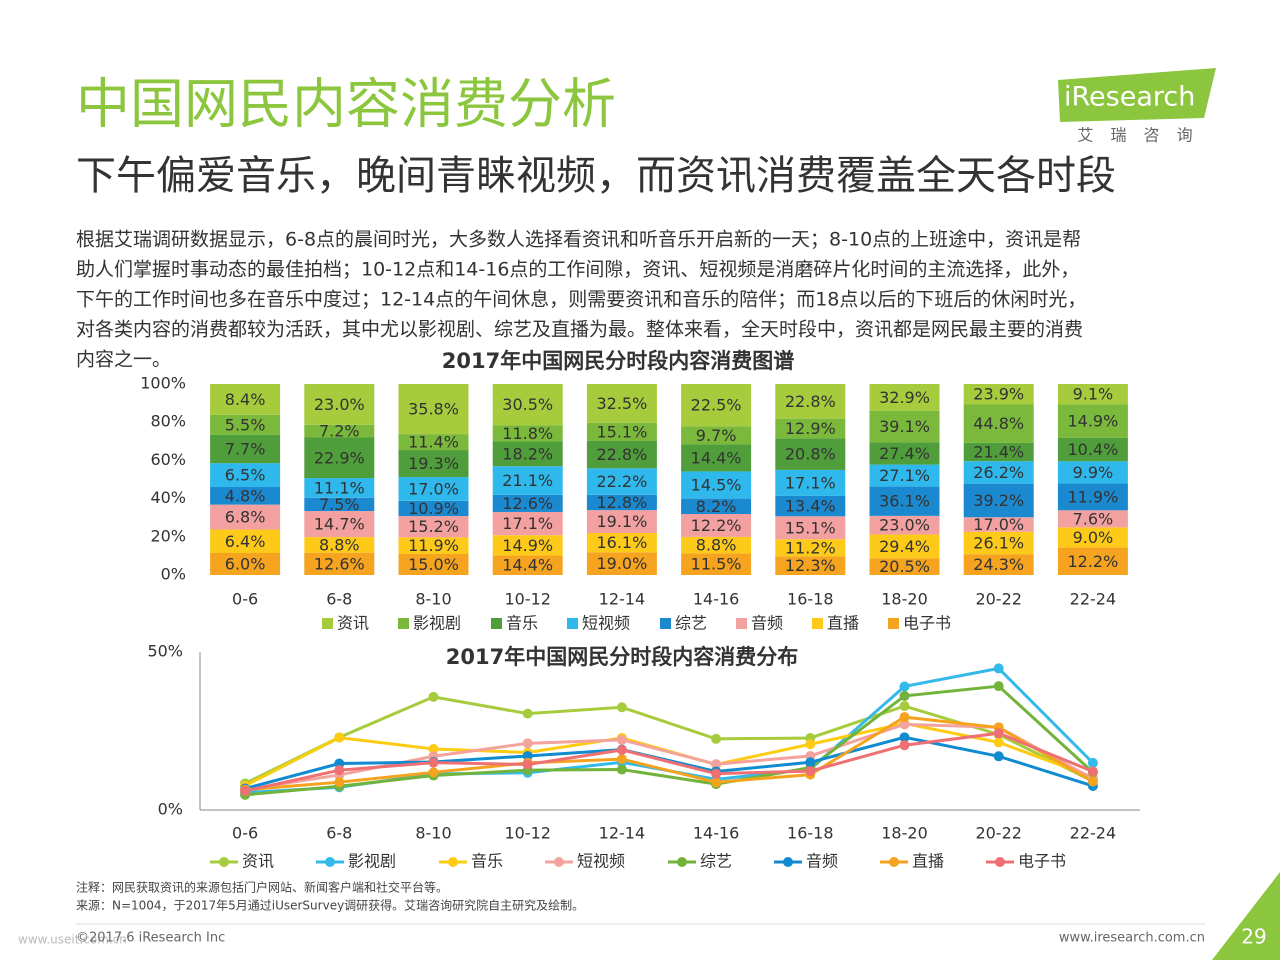  I want to click on data-label: 7.2%, so click(339, 431).